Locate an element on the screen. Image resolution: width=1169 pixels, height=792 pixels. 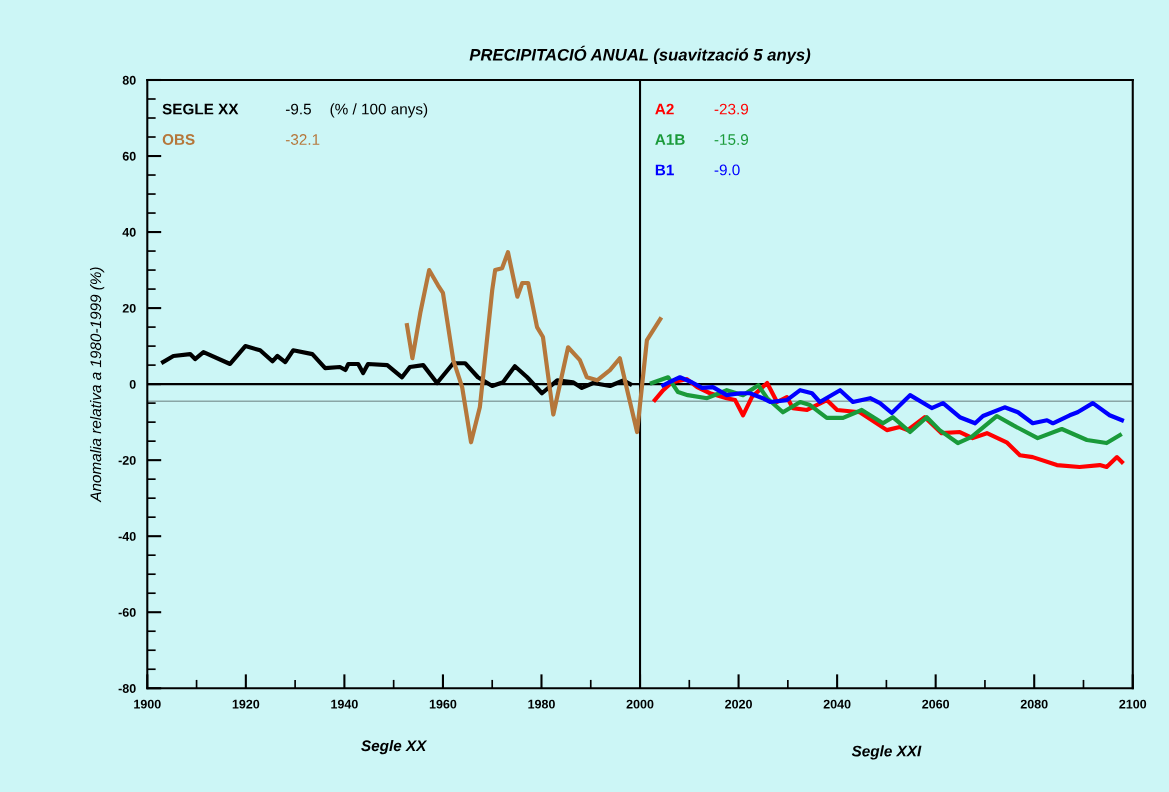
text: A1B is located at coordinates (670, 139).